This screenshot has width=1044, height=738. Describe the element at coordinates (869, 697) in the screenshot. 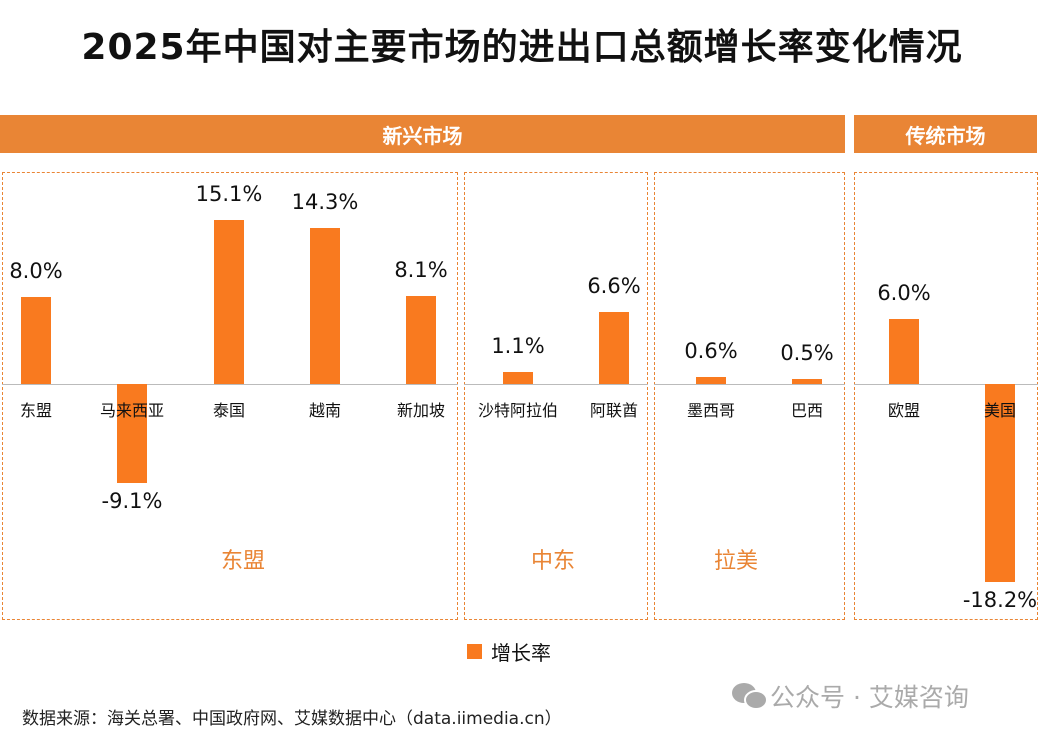

I see `watermark-text: 公众号 · 艾媒咨询` at that location.